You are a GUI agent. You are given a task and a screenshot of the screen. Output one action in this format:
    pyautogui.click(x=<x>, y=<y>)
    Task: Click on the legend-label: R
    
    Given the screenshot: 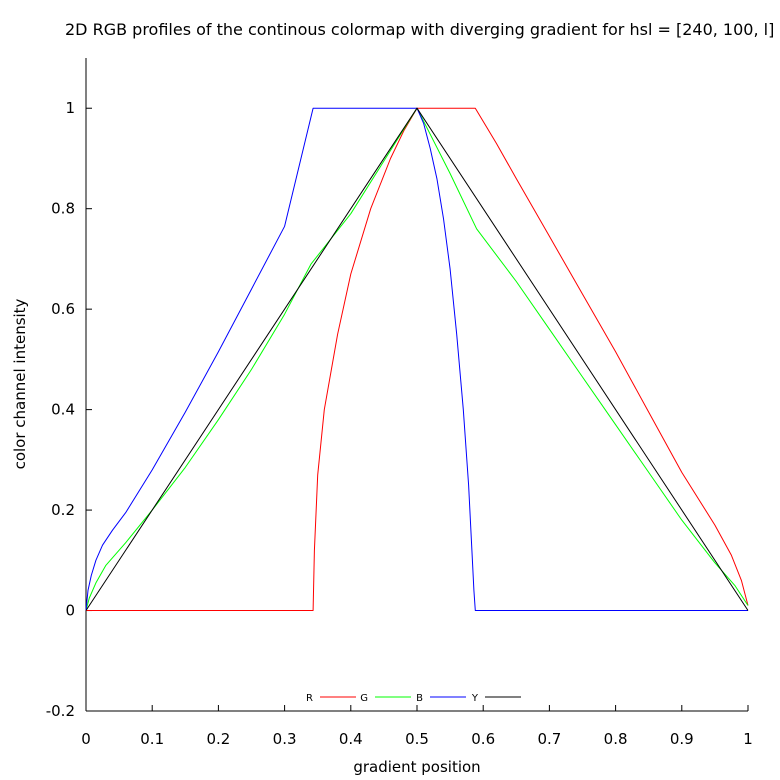 What is the action you would take?
    pyautogui.click(x=309, y=698)
    